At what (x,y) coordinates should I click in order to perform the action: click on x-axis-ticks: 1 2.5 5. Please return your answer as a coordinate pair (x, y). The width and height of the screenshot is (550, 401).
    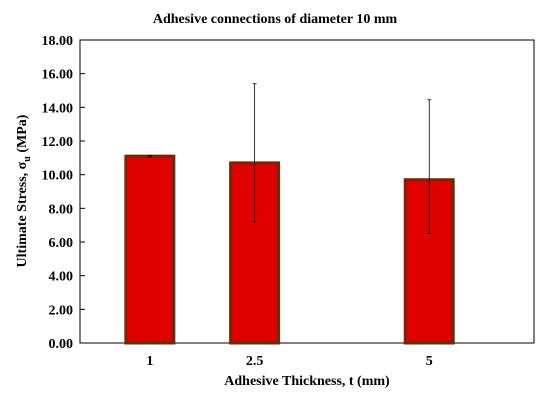
    Looking at the image, I should click on (289, 361).